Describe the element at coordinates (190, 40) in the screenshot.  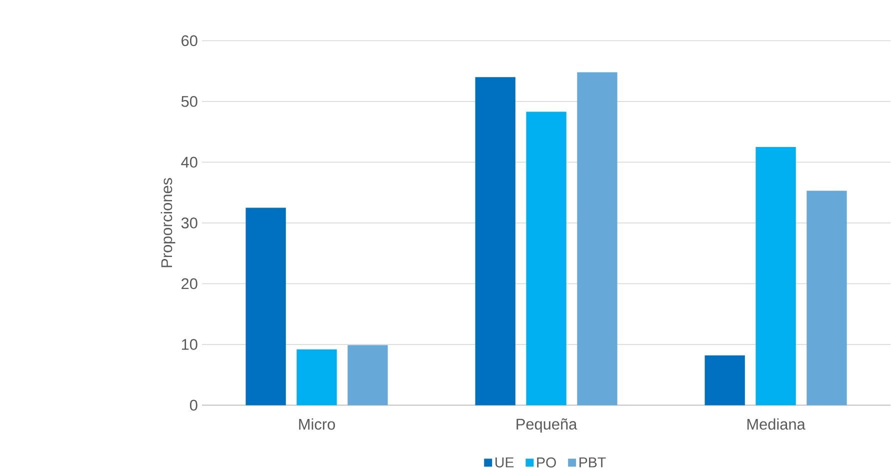
I see `y-tick-label: 60` at that location.